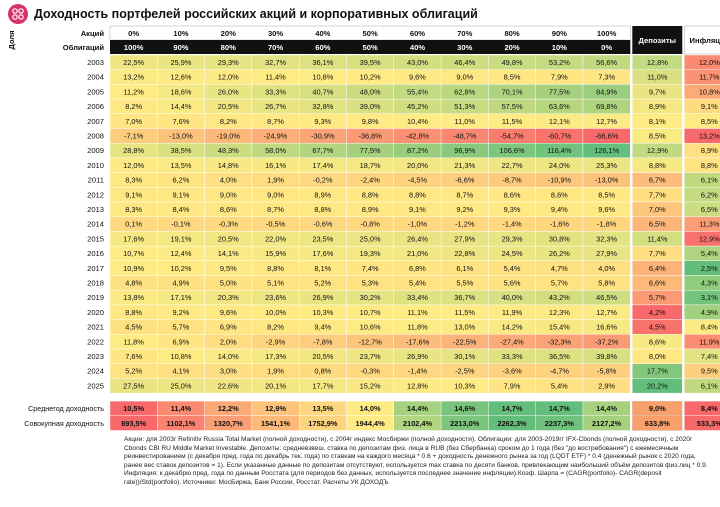  What do you see at coordinates (180, 268) in the screenshot?
I see `return-value: 10,2%` at bounding box center [180, 268].